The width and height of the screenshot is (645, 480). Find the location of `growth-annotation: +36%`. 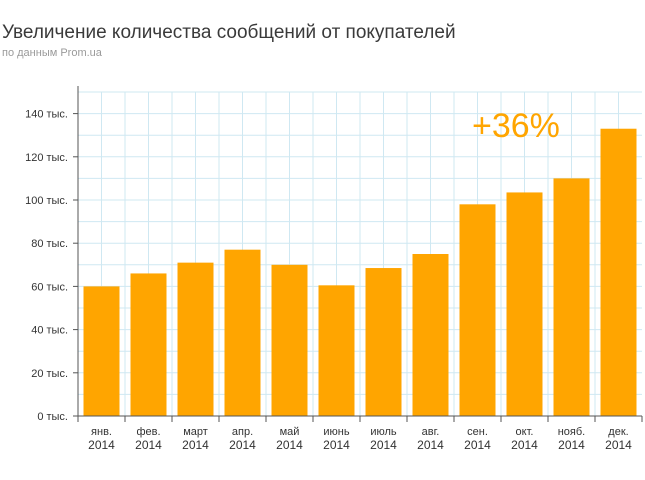

growth-annotation: +36% is located at coordinates (516, 126).